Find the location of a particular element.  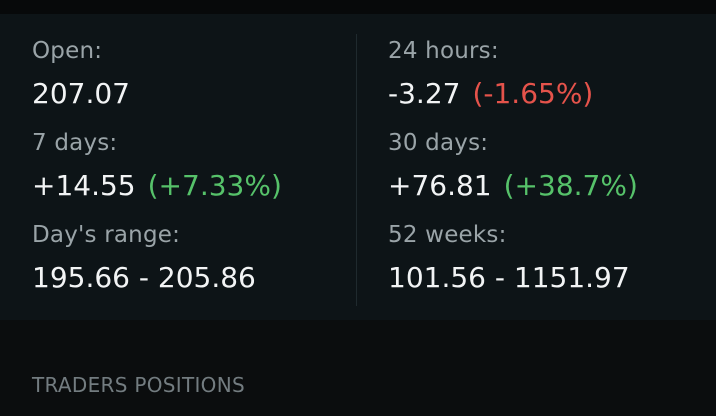

stat-52-weeks-value: 101.56 - 1151.97 is located at coordinates (513, 278).